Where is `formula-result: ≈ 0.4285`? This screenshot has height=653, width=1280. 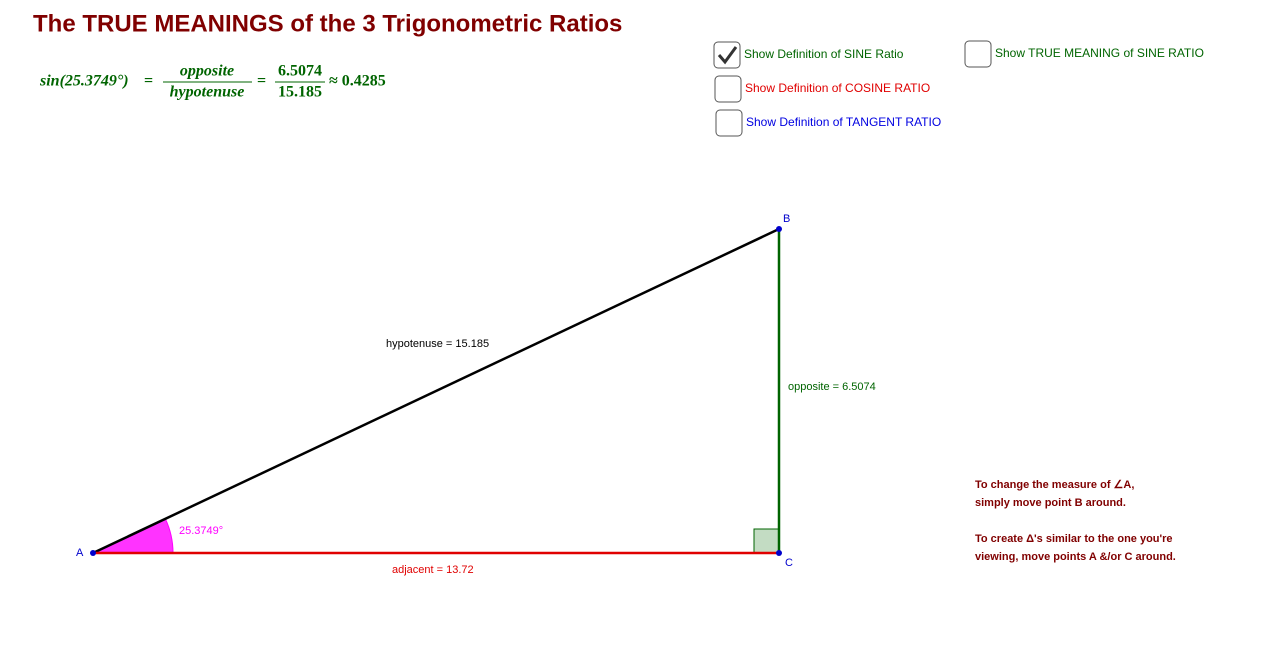 formula-result: ≈ 0.4285 is located at coordinates (357, 81).